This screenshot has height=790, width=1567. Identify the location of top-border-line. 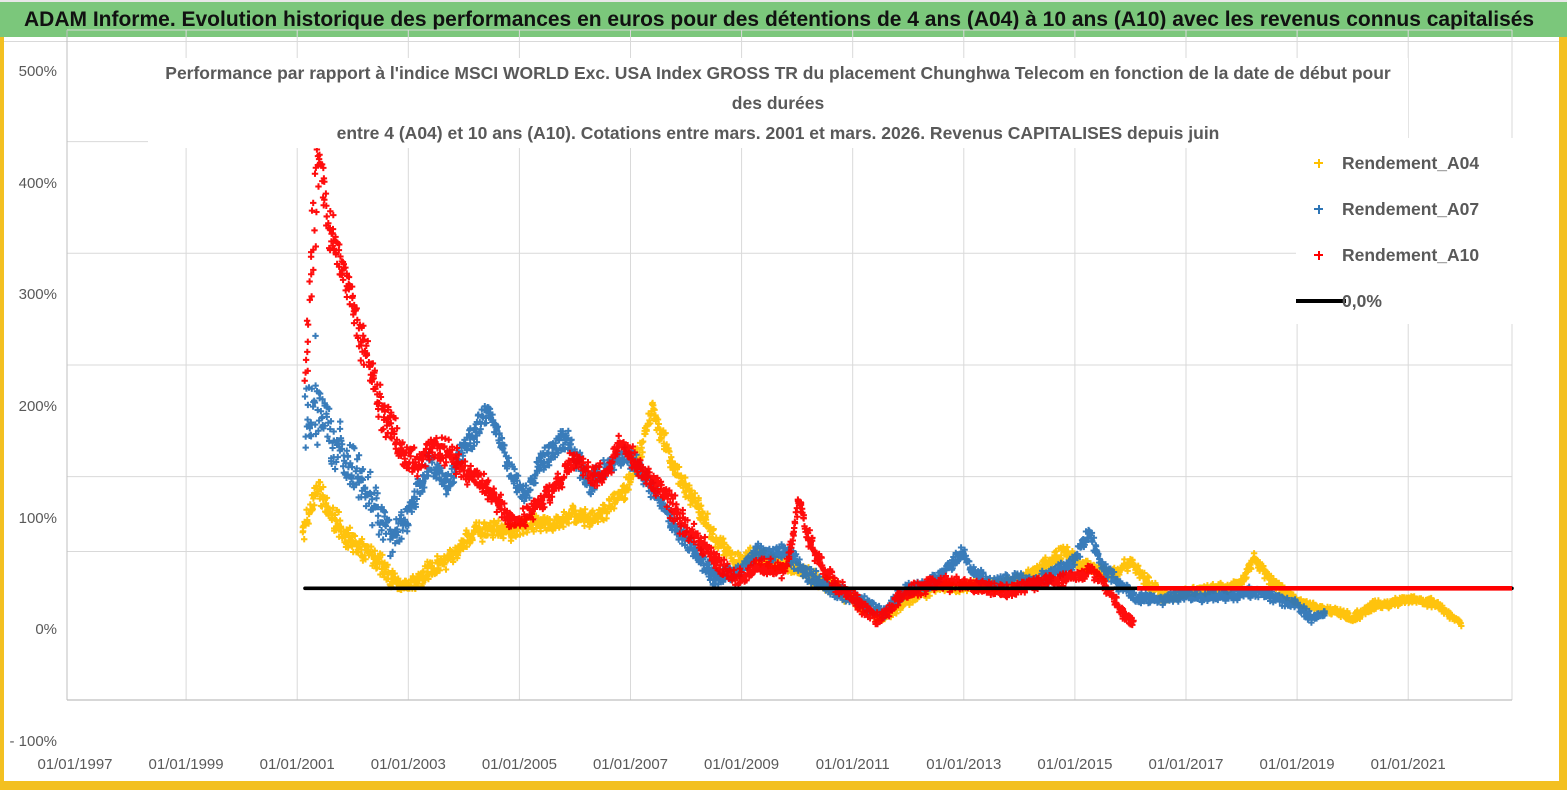
(783, 1).